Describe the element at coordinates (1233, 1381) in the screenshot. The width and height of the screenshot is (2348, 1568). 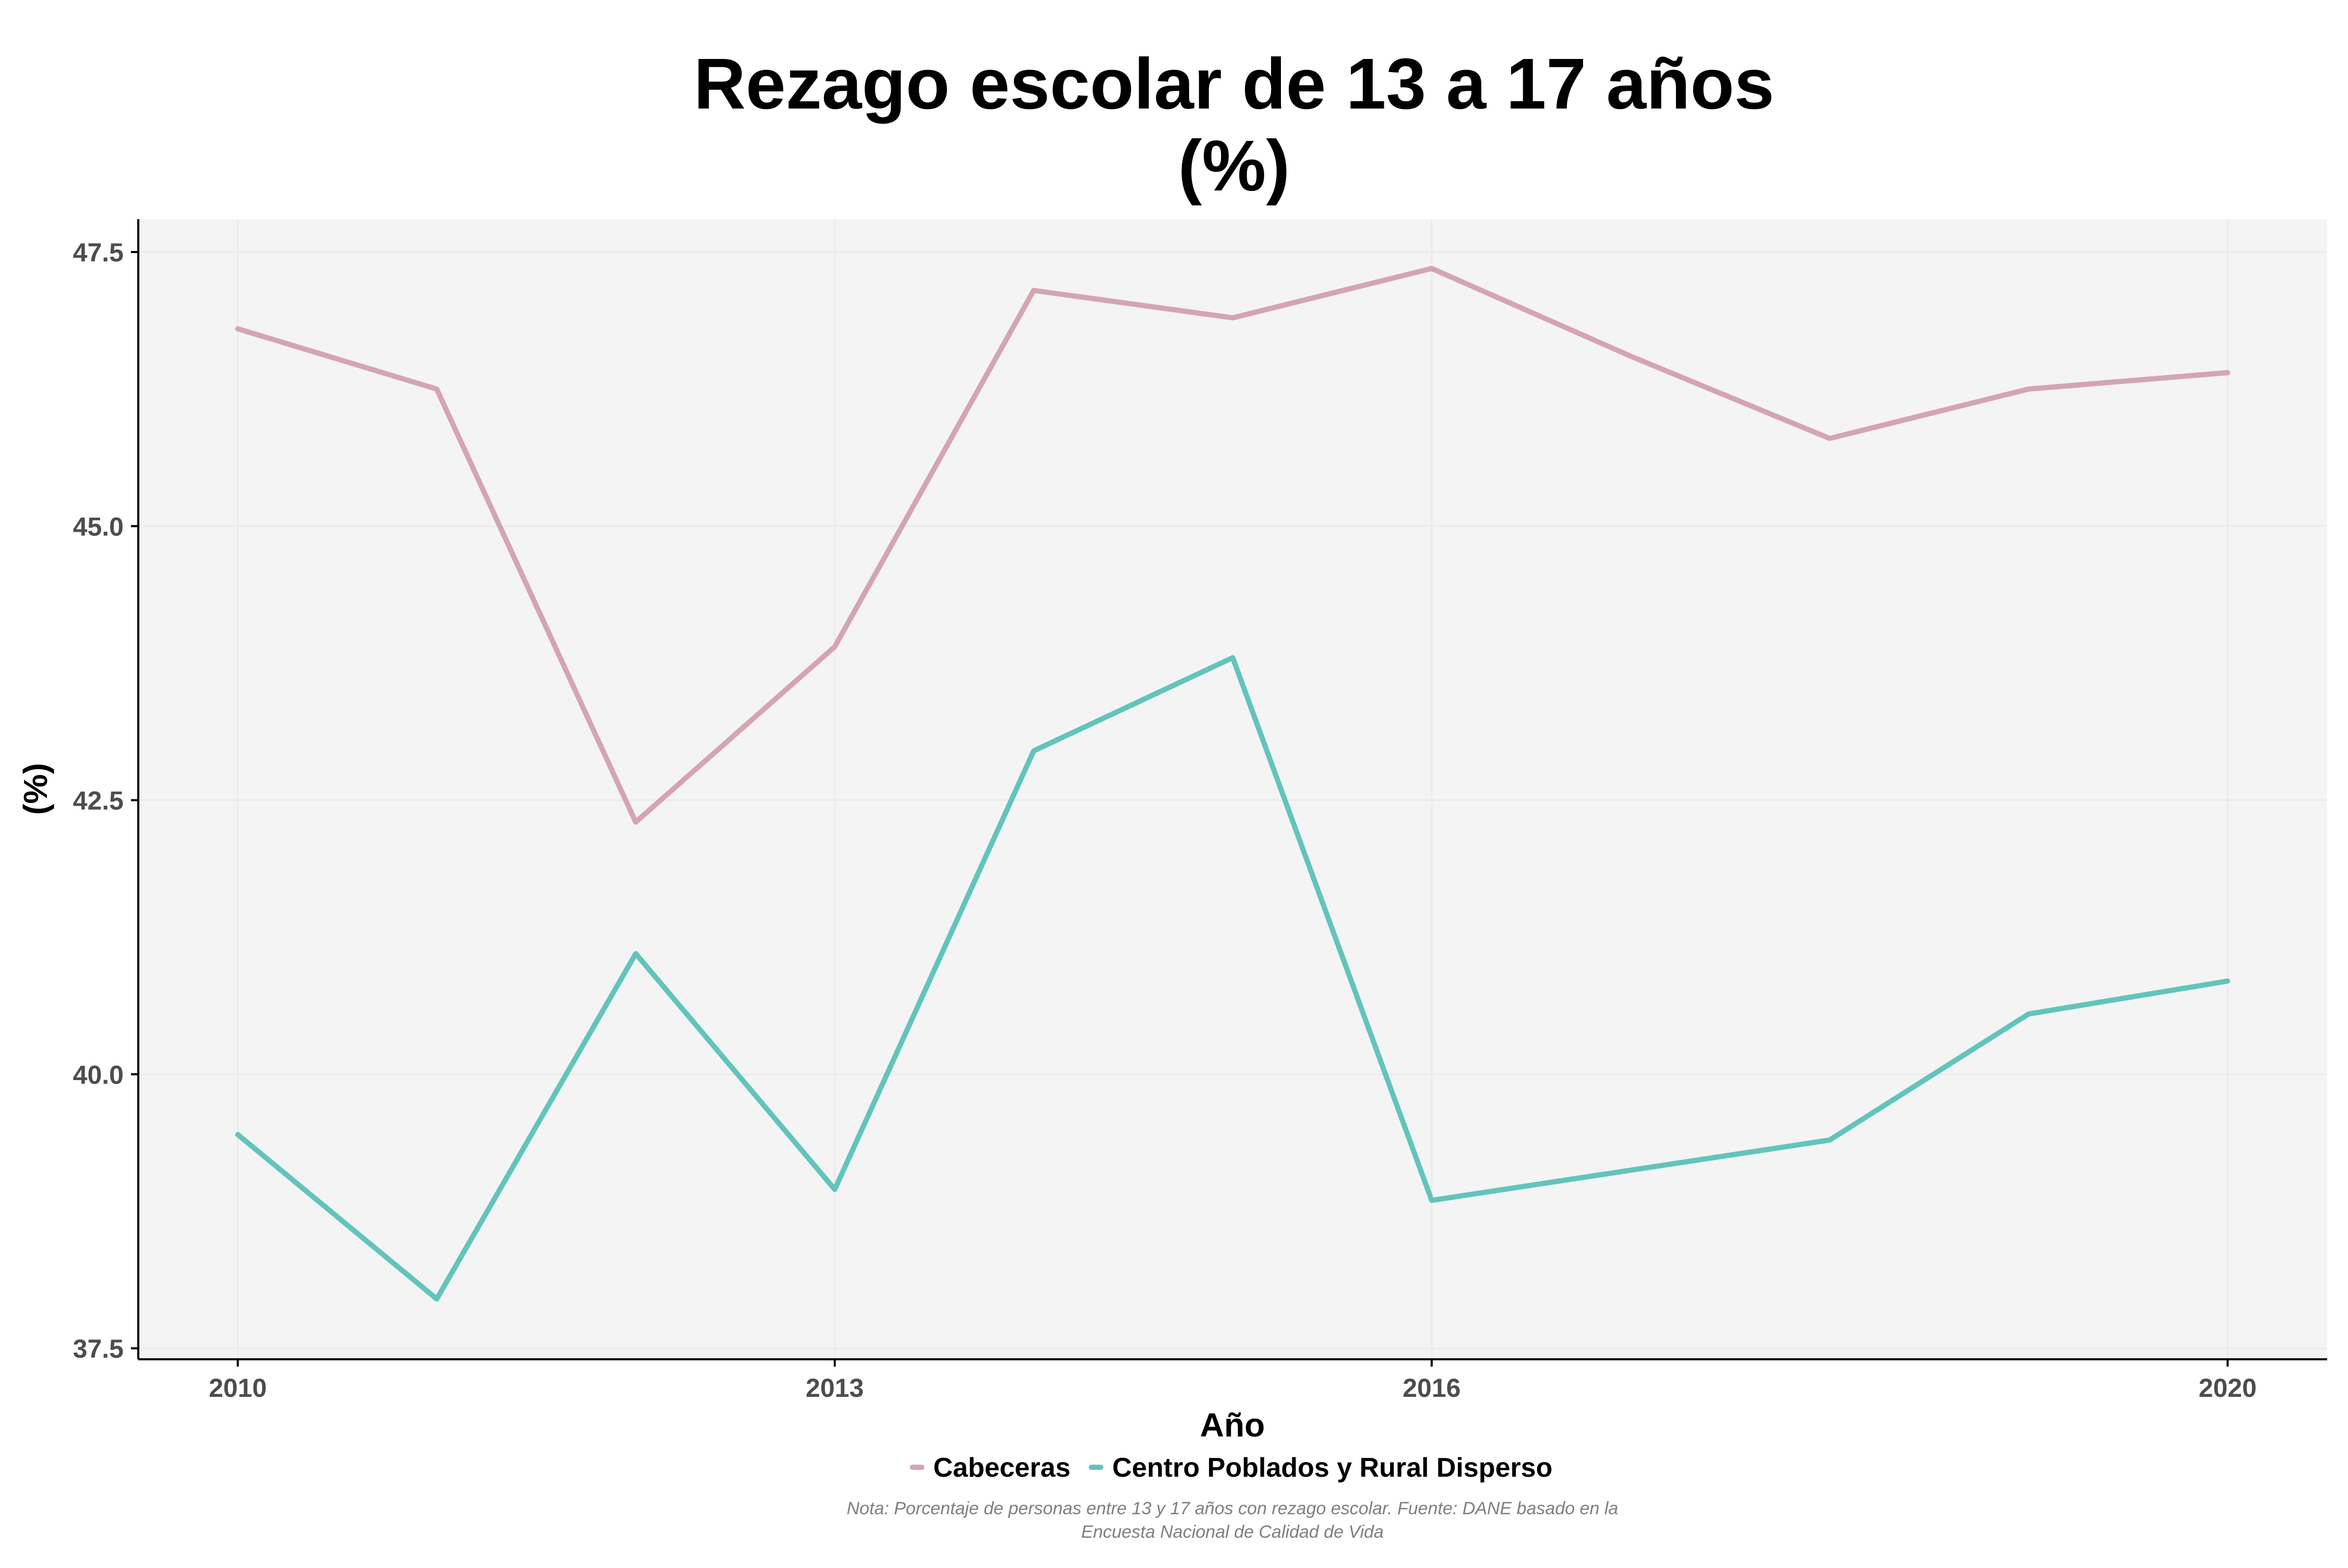
I see `x-axis-ticks: 2010 2013 2016 2020` at that location.